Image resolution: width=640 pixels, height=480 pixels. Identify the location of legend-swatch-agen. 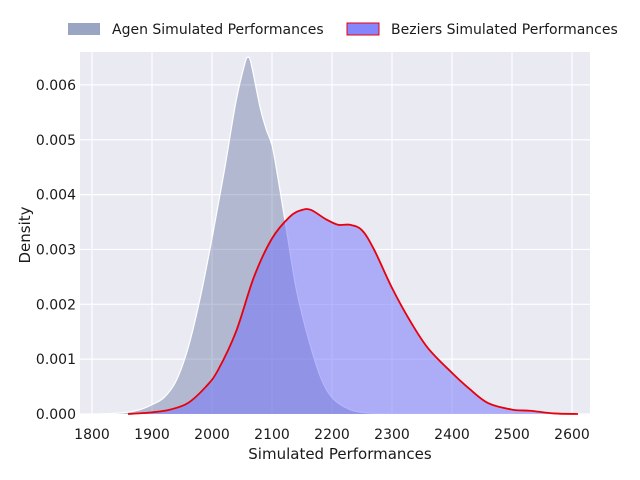
(84, 29).